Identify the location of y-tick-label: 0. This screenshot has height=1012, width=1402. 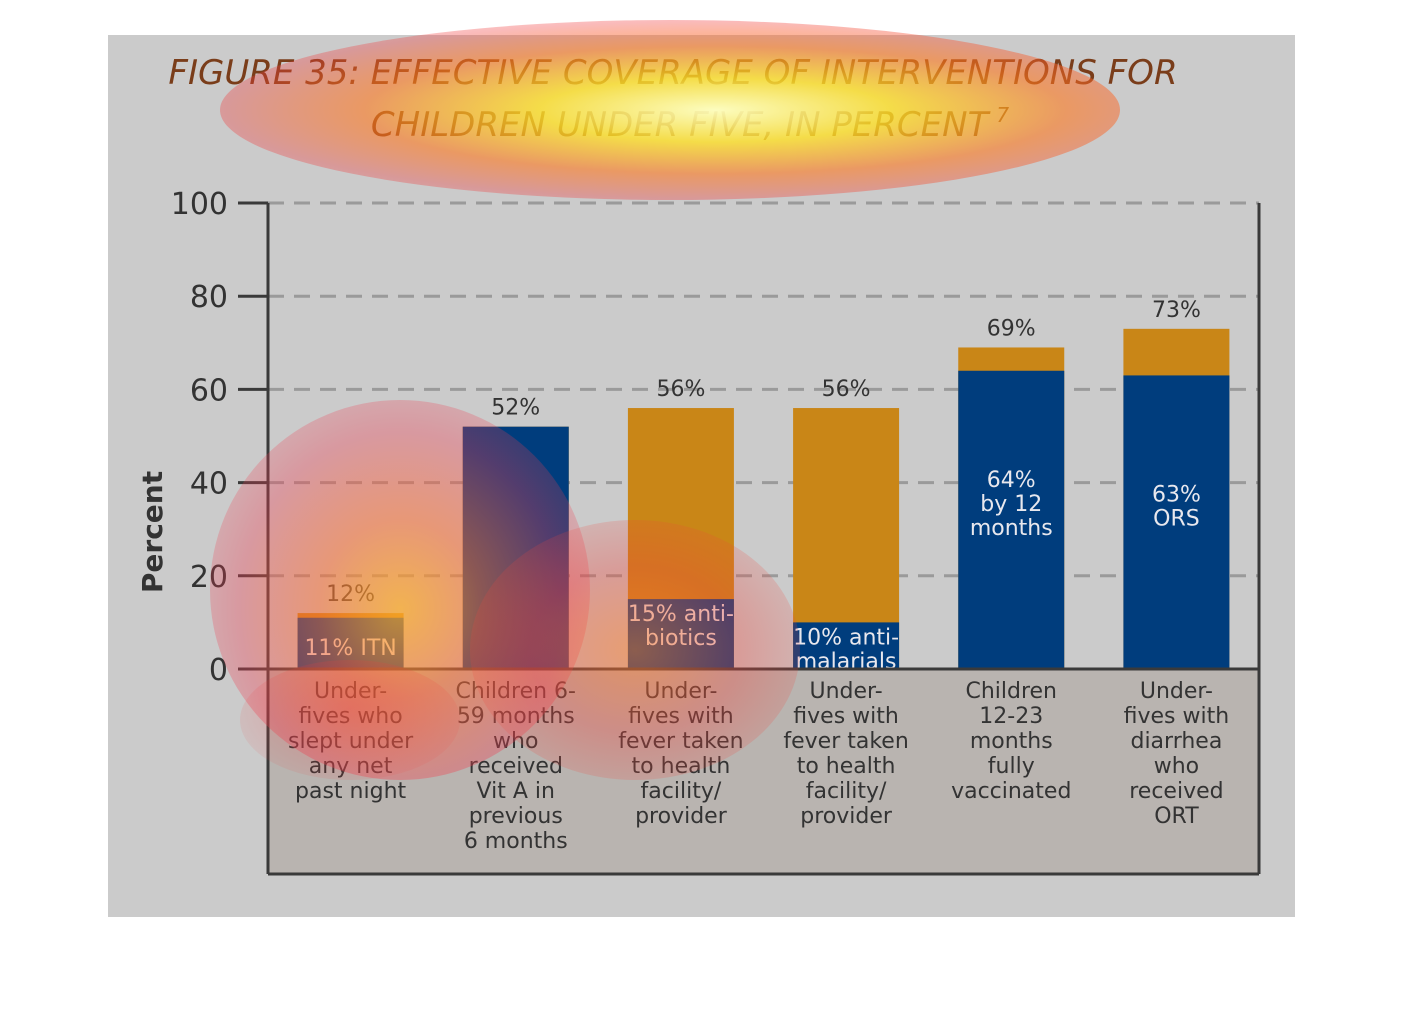
(218, 670).